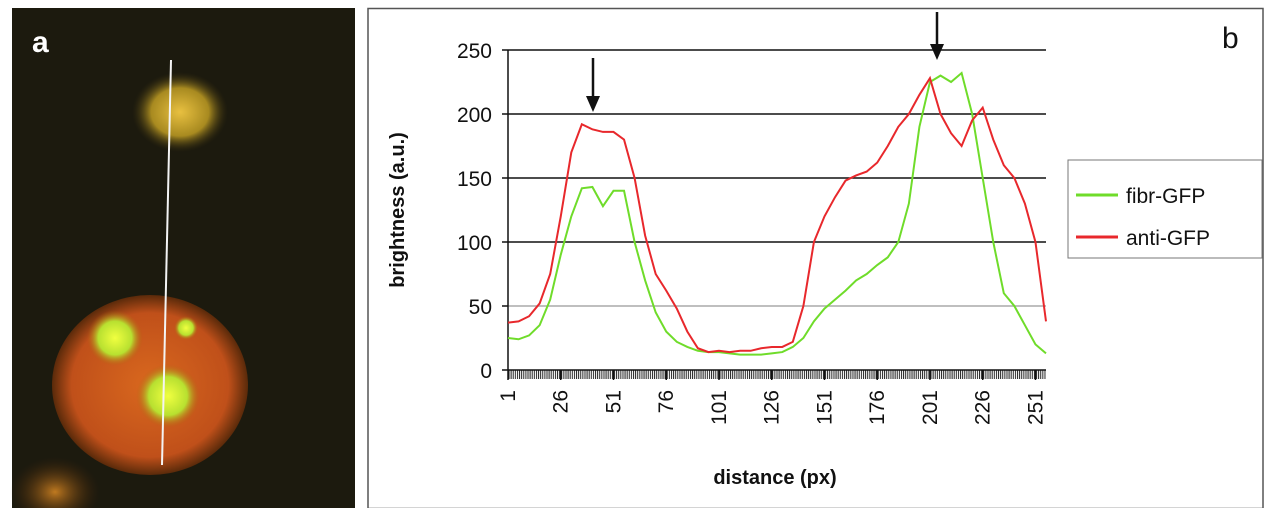 This screenshot has width=1264, height=513. I want to click on x-tick-label: 1, so click(508, 396).